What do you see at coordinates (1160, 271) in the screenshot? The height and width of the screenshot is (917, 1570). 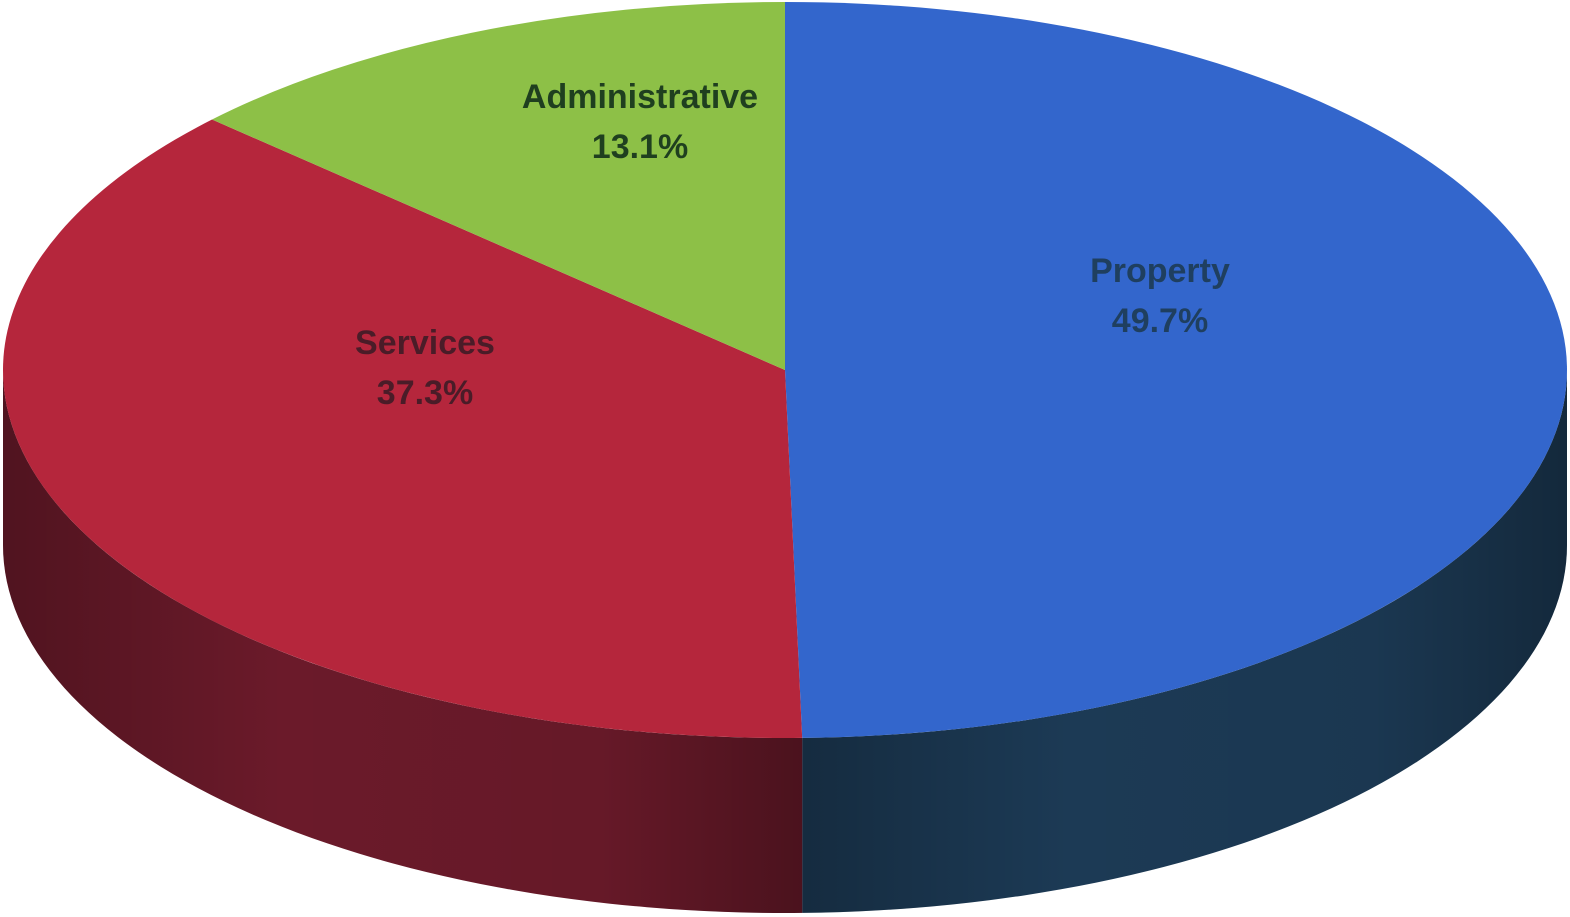 I see `slice-label-property: Property` at bounding box center [1160, 271].